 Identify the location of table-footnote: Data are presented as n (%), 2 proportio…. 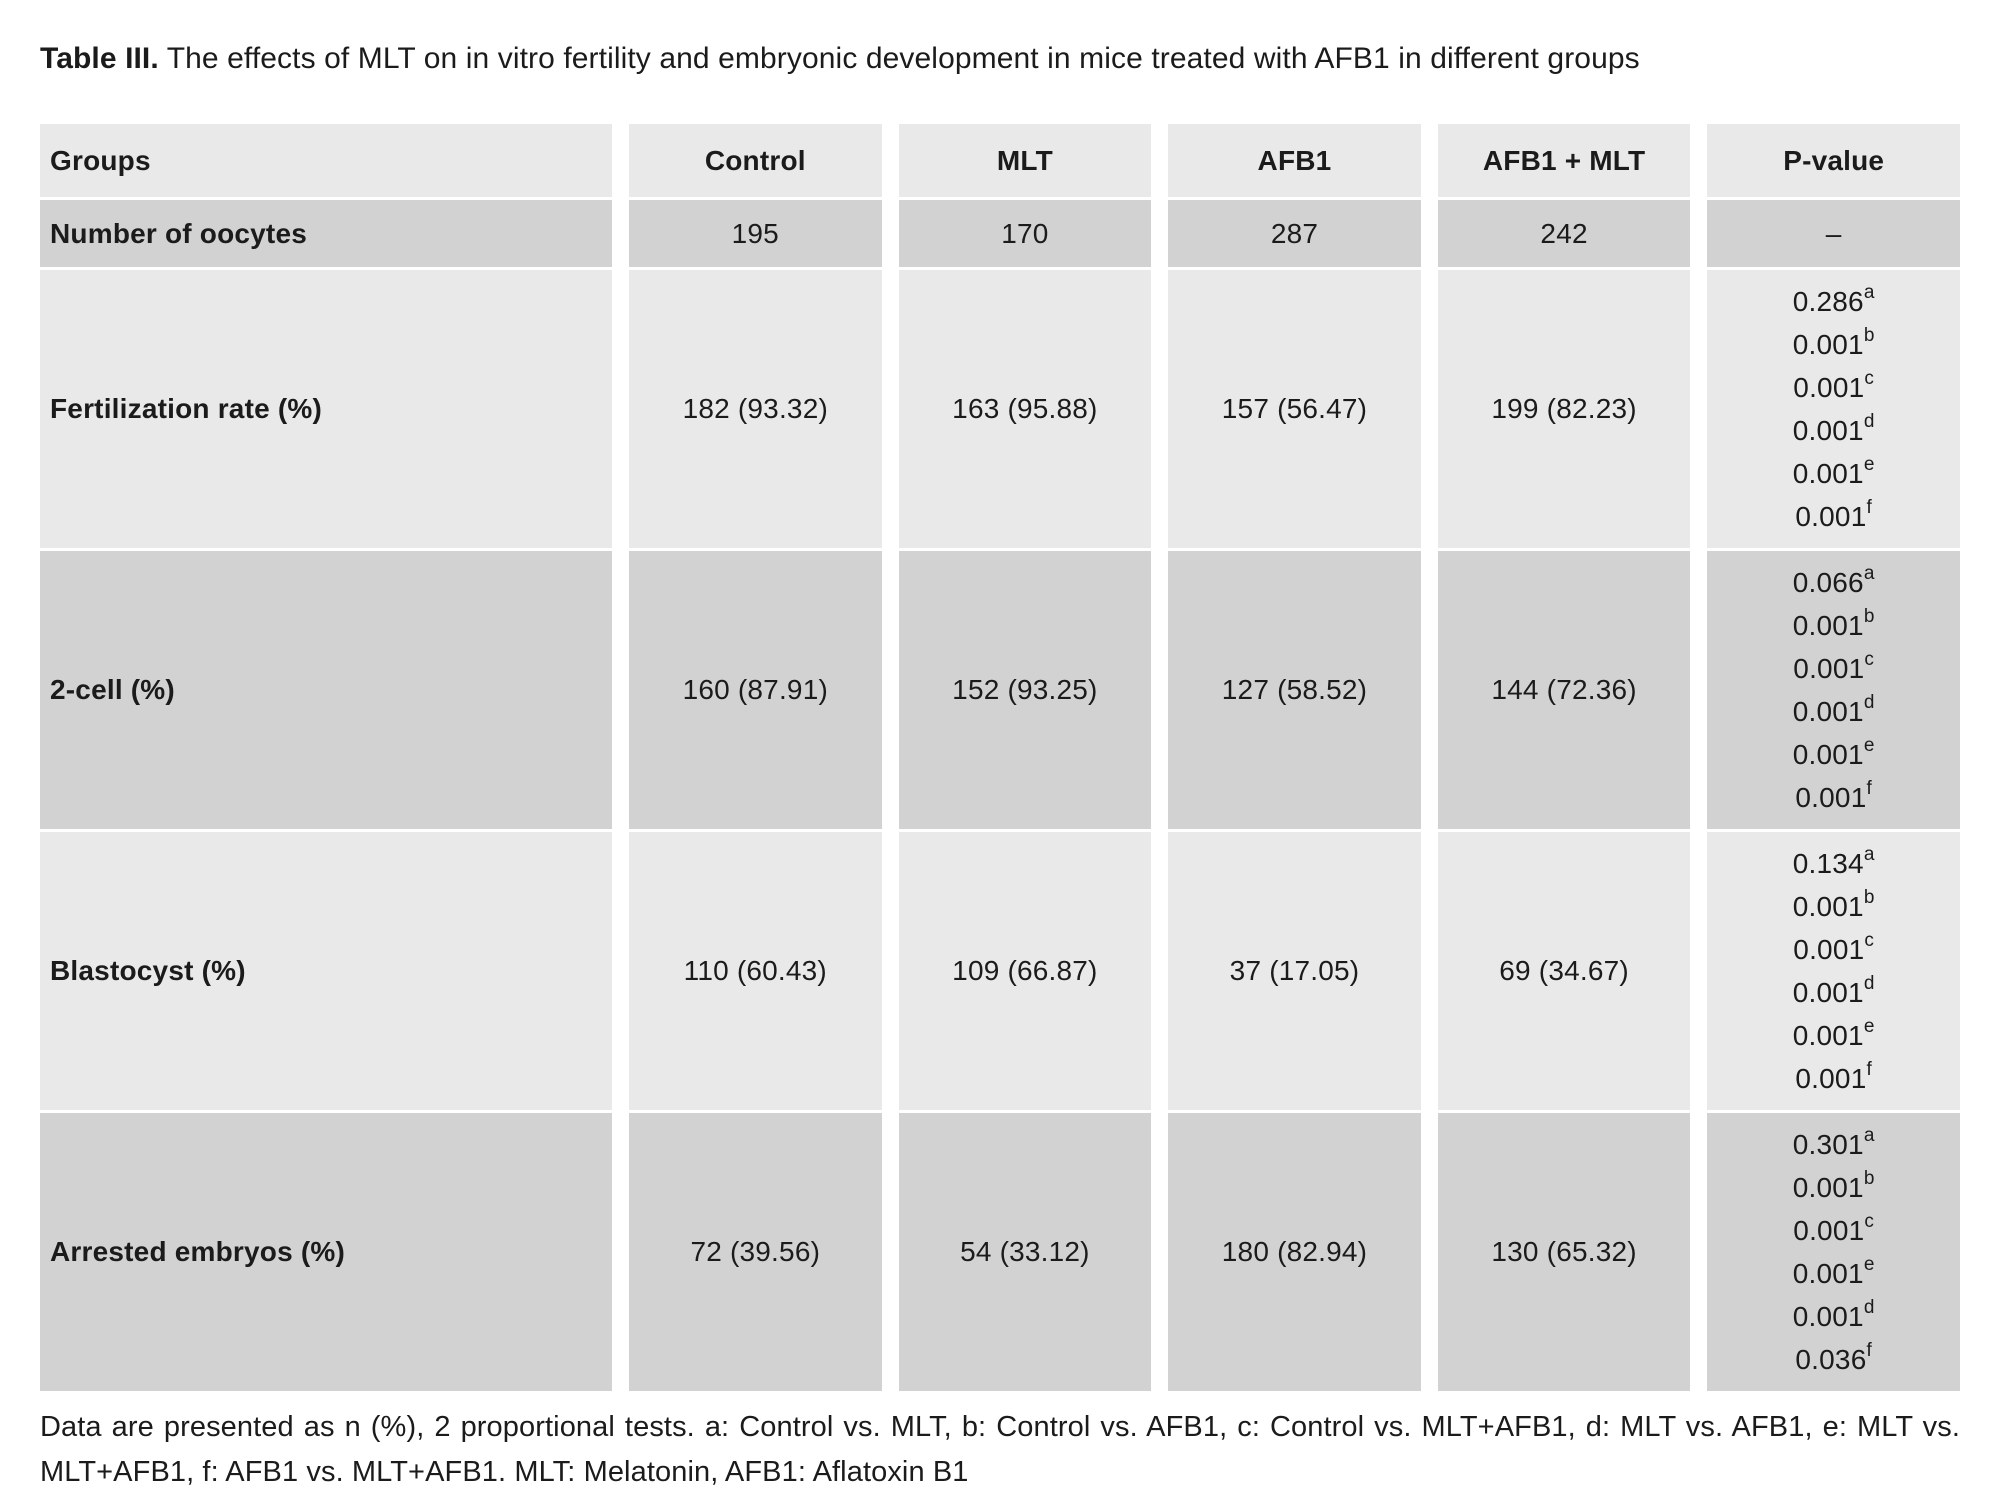
(1000, 1449).